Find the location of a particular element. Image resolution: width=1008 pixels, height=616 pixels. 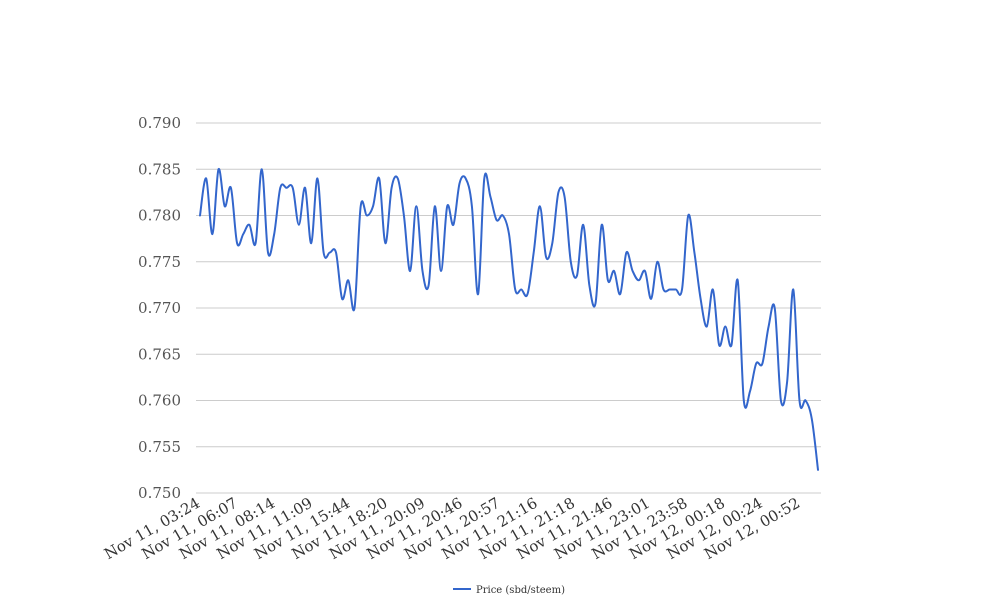

legend: Price (sbd/steem) is located at coordinates (509, 590).